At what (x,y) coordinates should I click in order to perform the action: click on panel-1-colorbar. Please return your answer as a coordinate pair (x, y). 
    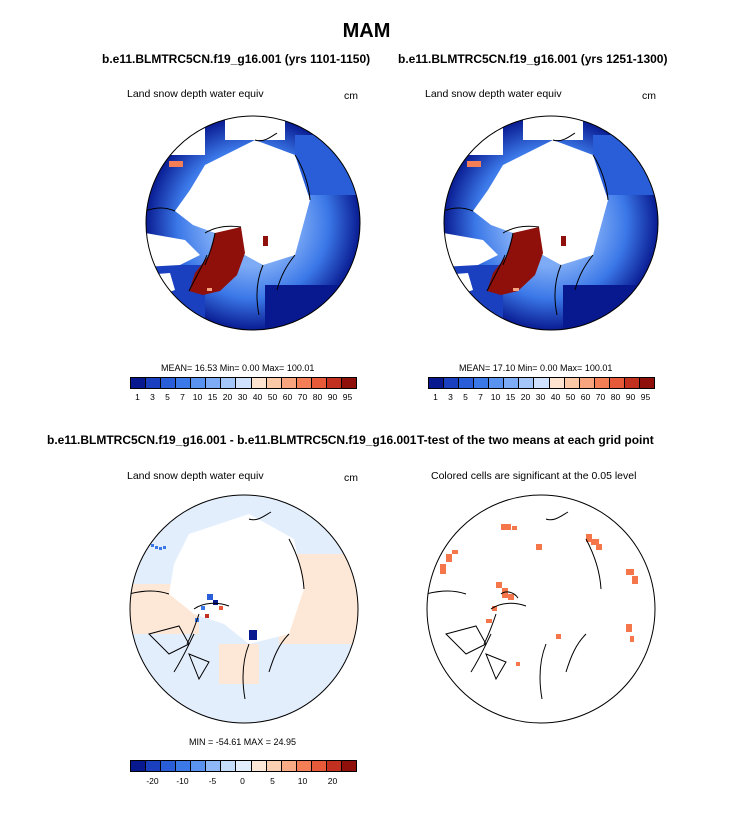
    Looking at the image, I should click on (243, 383).